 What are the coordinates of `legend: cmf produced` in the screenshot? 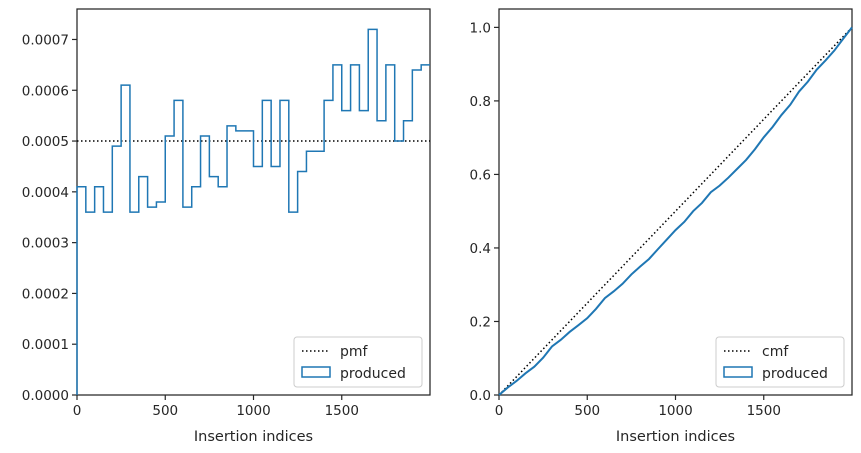 It's located at (780, 362).